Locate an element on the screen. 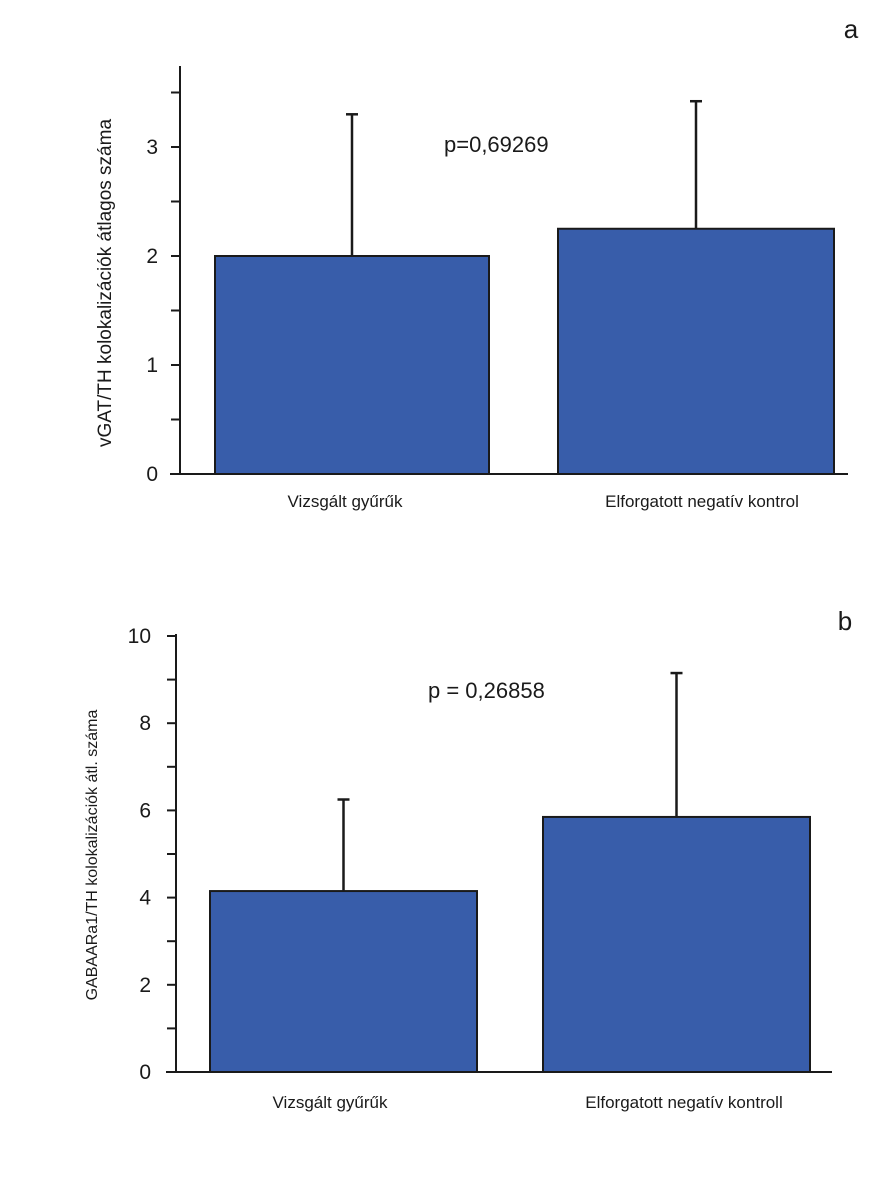  y-tick-label: 8 is located at coordinates (145, 723).